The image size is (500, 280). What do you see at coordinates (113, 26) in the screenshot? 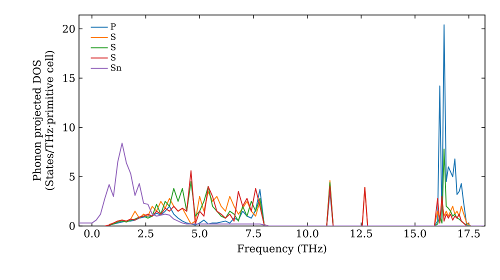
I see `legend-label: P` at bounding box center [113, 26].